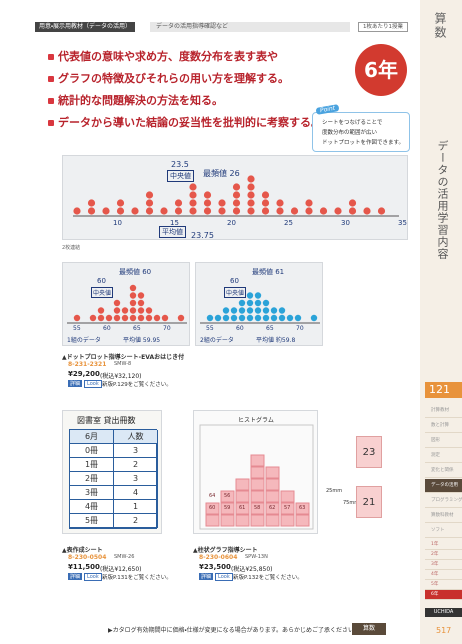 This screenshot has width=462, height=644. Describe the element at coordinates (136, 451) in the screenshot. I see `table-cell: 3` at that location.